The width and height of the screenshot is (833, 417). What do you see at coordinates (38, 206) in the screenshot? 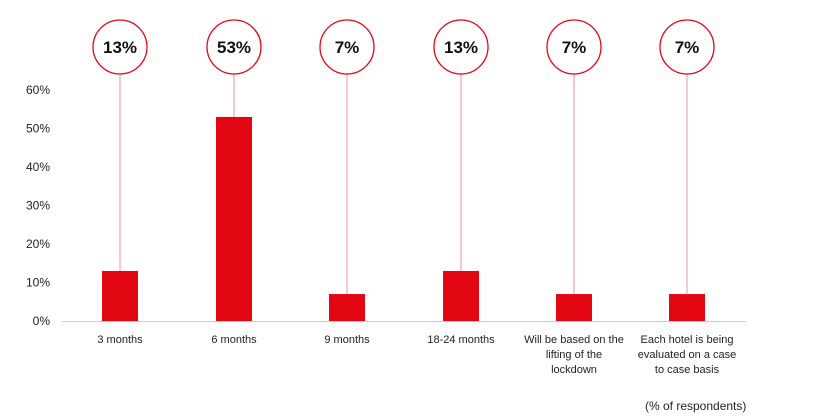
I see `y-tick-label: 30%` at bounding box center [38, 206].